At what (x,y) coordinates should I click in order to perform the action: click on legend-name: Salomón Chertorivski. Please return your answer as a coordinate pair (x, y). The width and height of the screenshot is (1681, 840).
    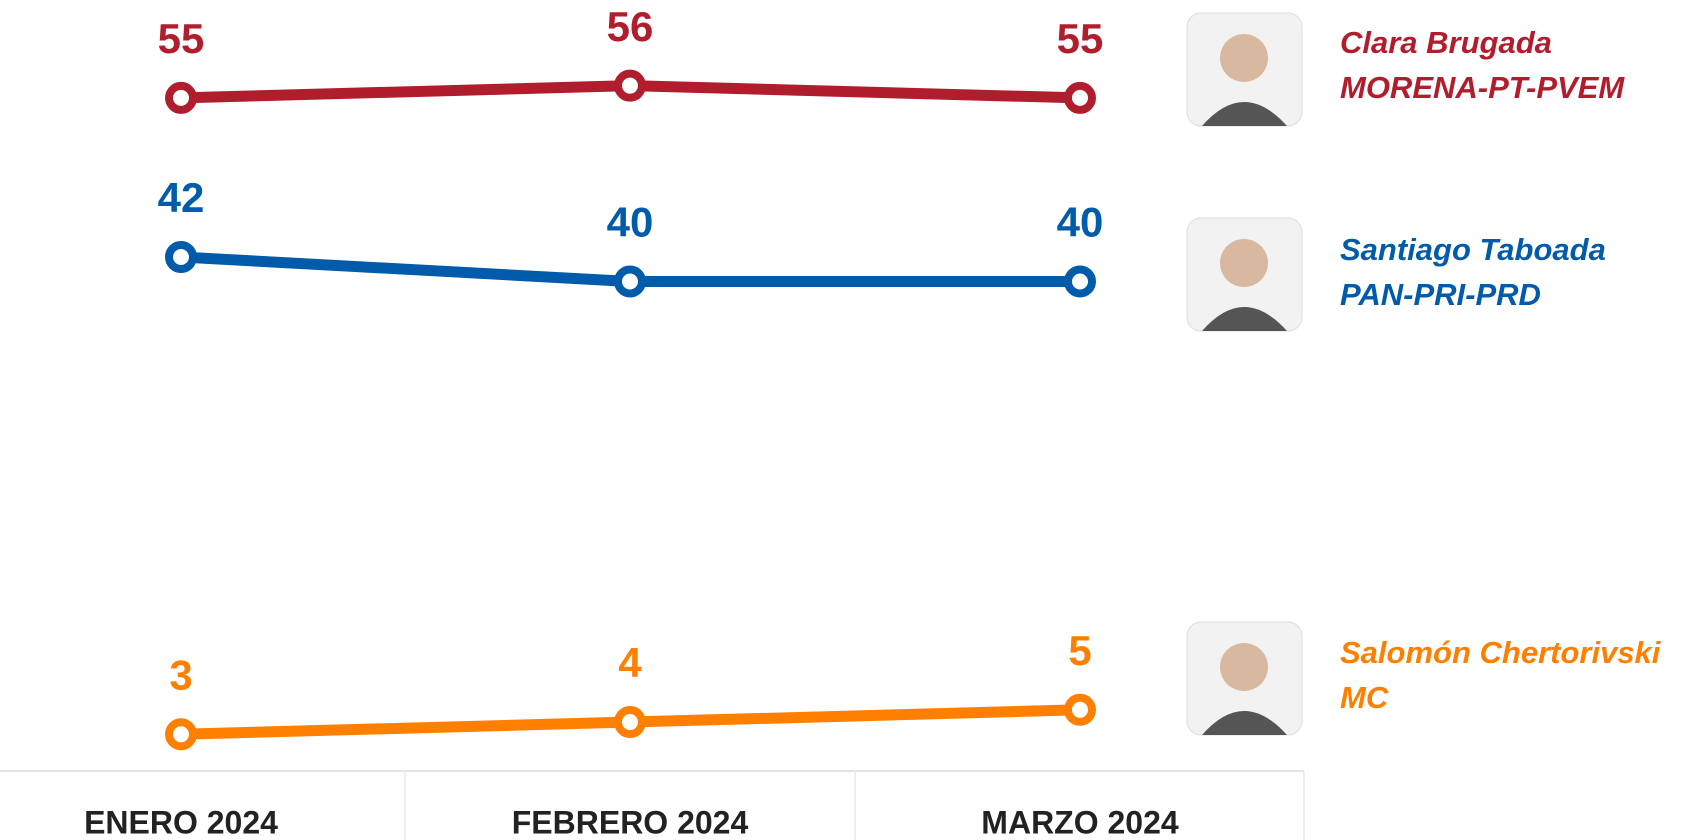
    Looking at the image, I should click on (1501, 652).